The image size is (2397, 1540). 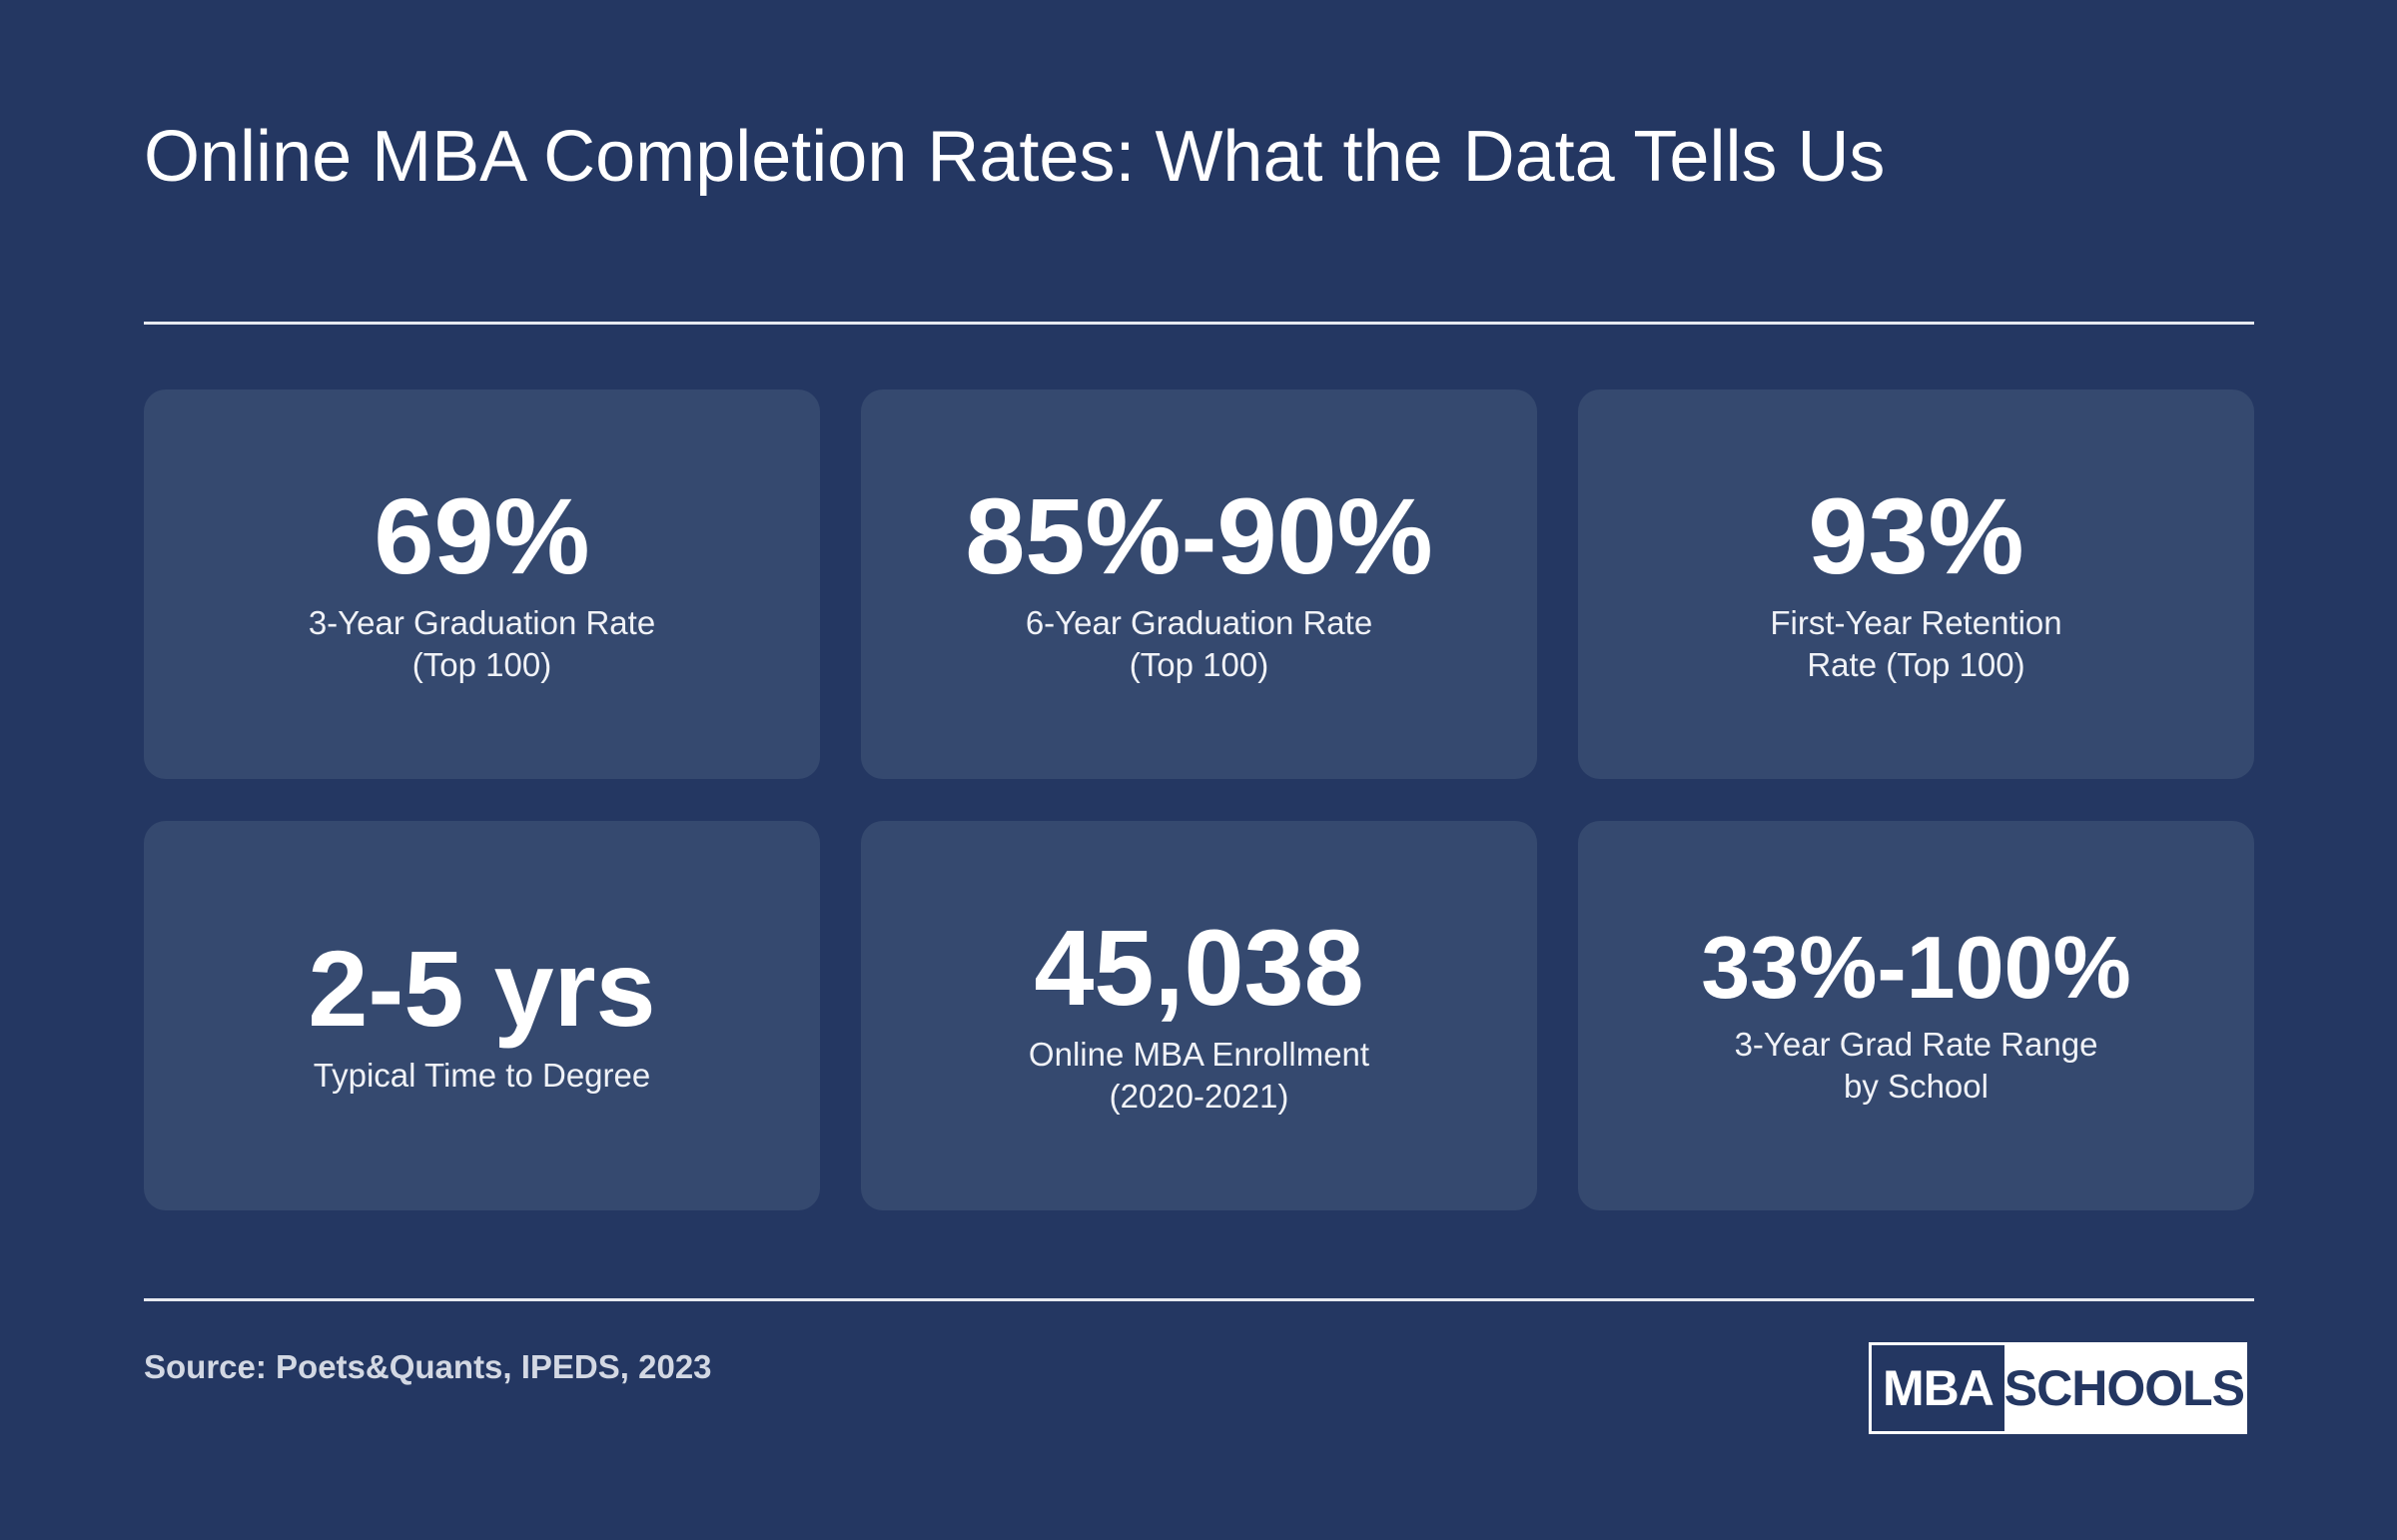 I want to click on stat-card-3yr-grad-rate: 69% 3-Year Graduation Rate (Top 100), so click(x=482, y=584).